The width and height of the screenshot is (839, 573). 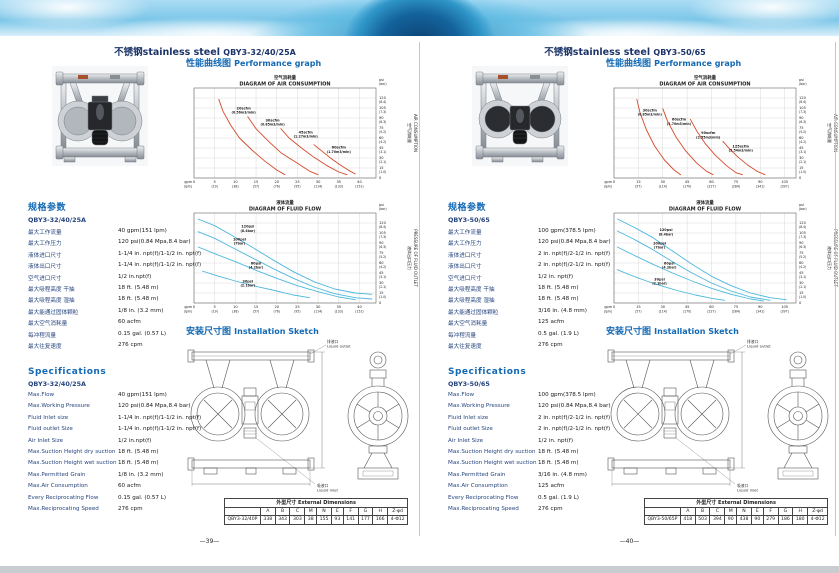 I want to click on spec-row: 液体进口尺寸 1-1/4 in. npt(f)/1-1/2 in. npt(f), so click(x=114, y=256).